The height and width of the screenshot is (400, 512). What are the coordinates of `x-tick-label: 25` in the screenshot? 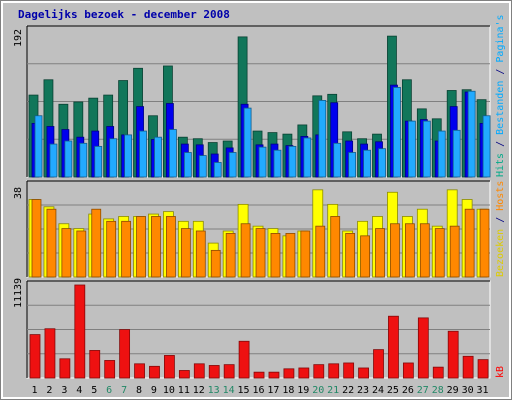 It's located at (393, 390).